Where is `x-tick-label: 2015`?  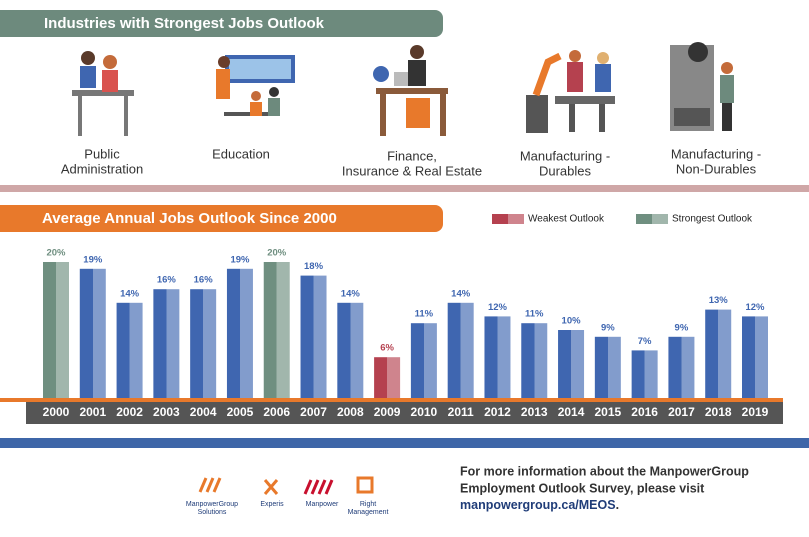
x-tick-label: 2015 is located at coordinates (607, 412).